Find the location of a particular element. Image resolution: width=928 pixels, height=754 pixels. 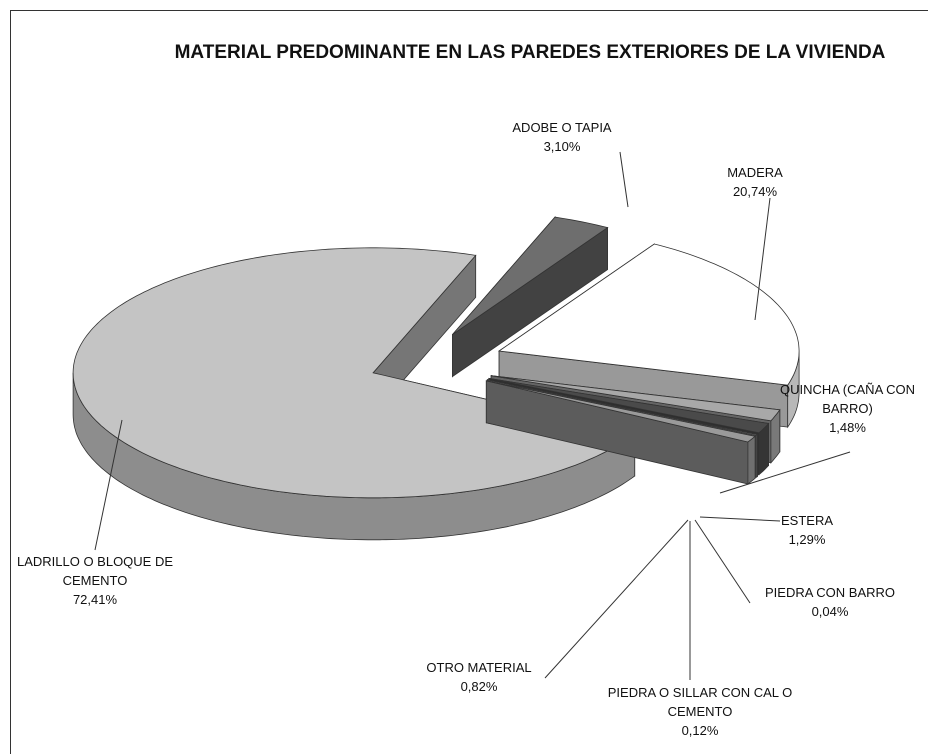

value-label: 20,74% is located at coordinates (755, 191).